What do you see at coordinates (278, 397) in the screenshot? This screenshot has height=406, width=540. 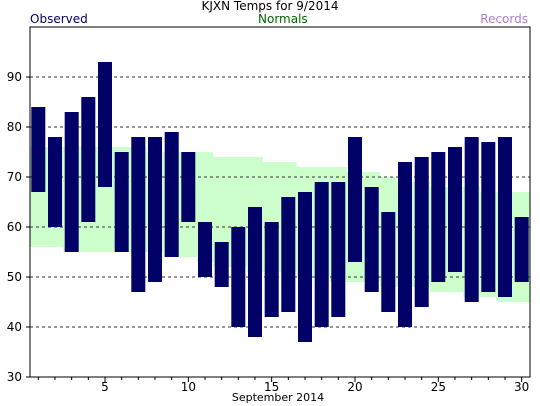 I see `x-axis-label: September 2014` at bounding box center [278, 397].